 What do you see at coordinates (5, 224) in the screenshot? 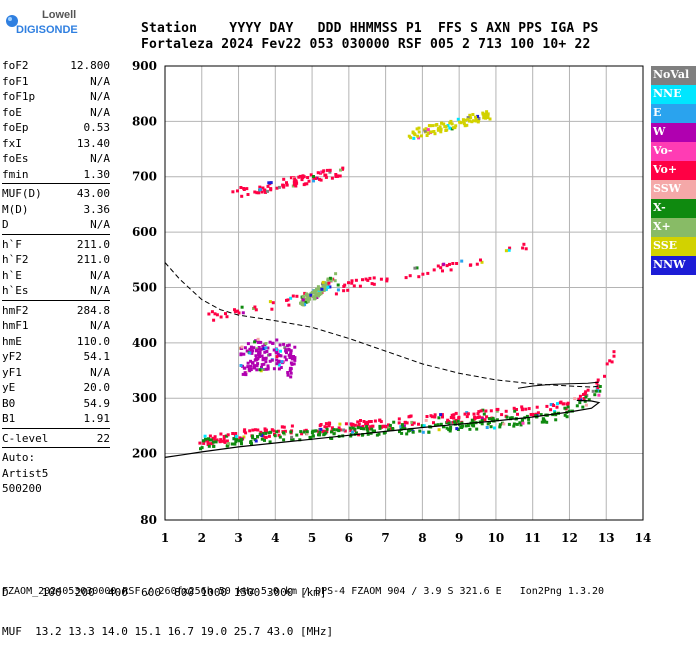
I see `param-name: D` at bounding box center [5, 224].